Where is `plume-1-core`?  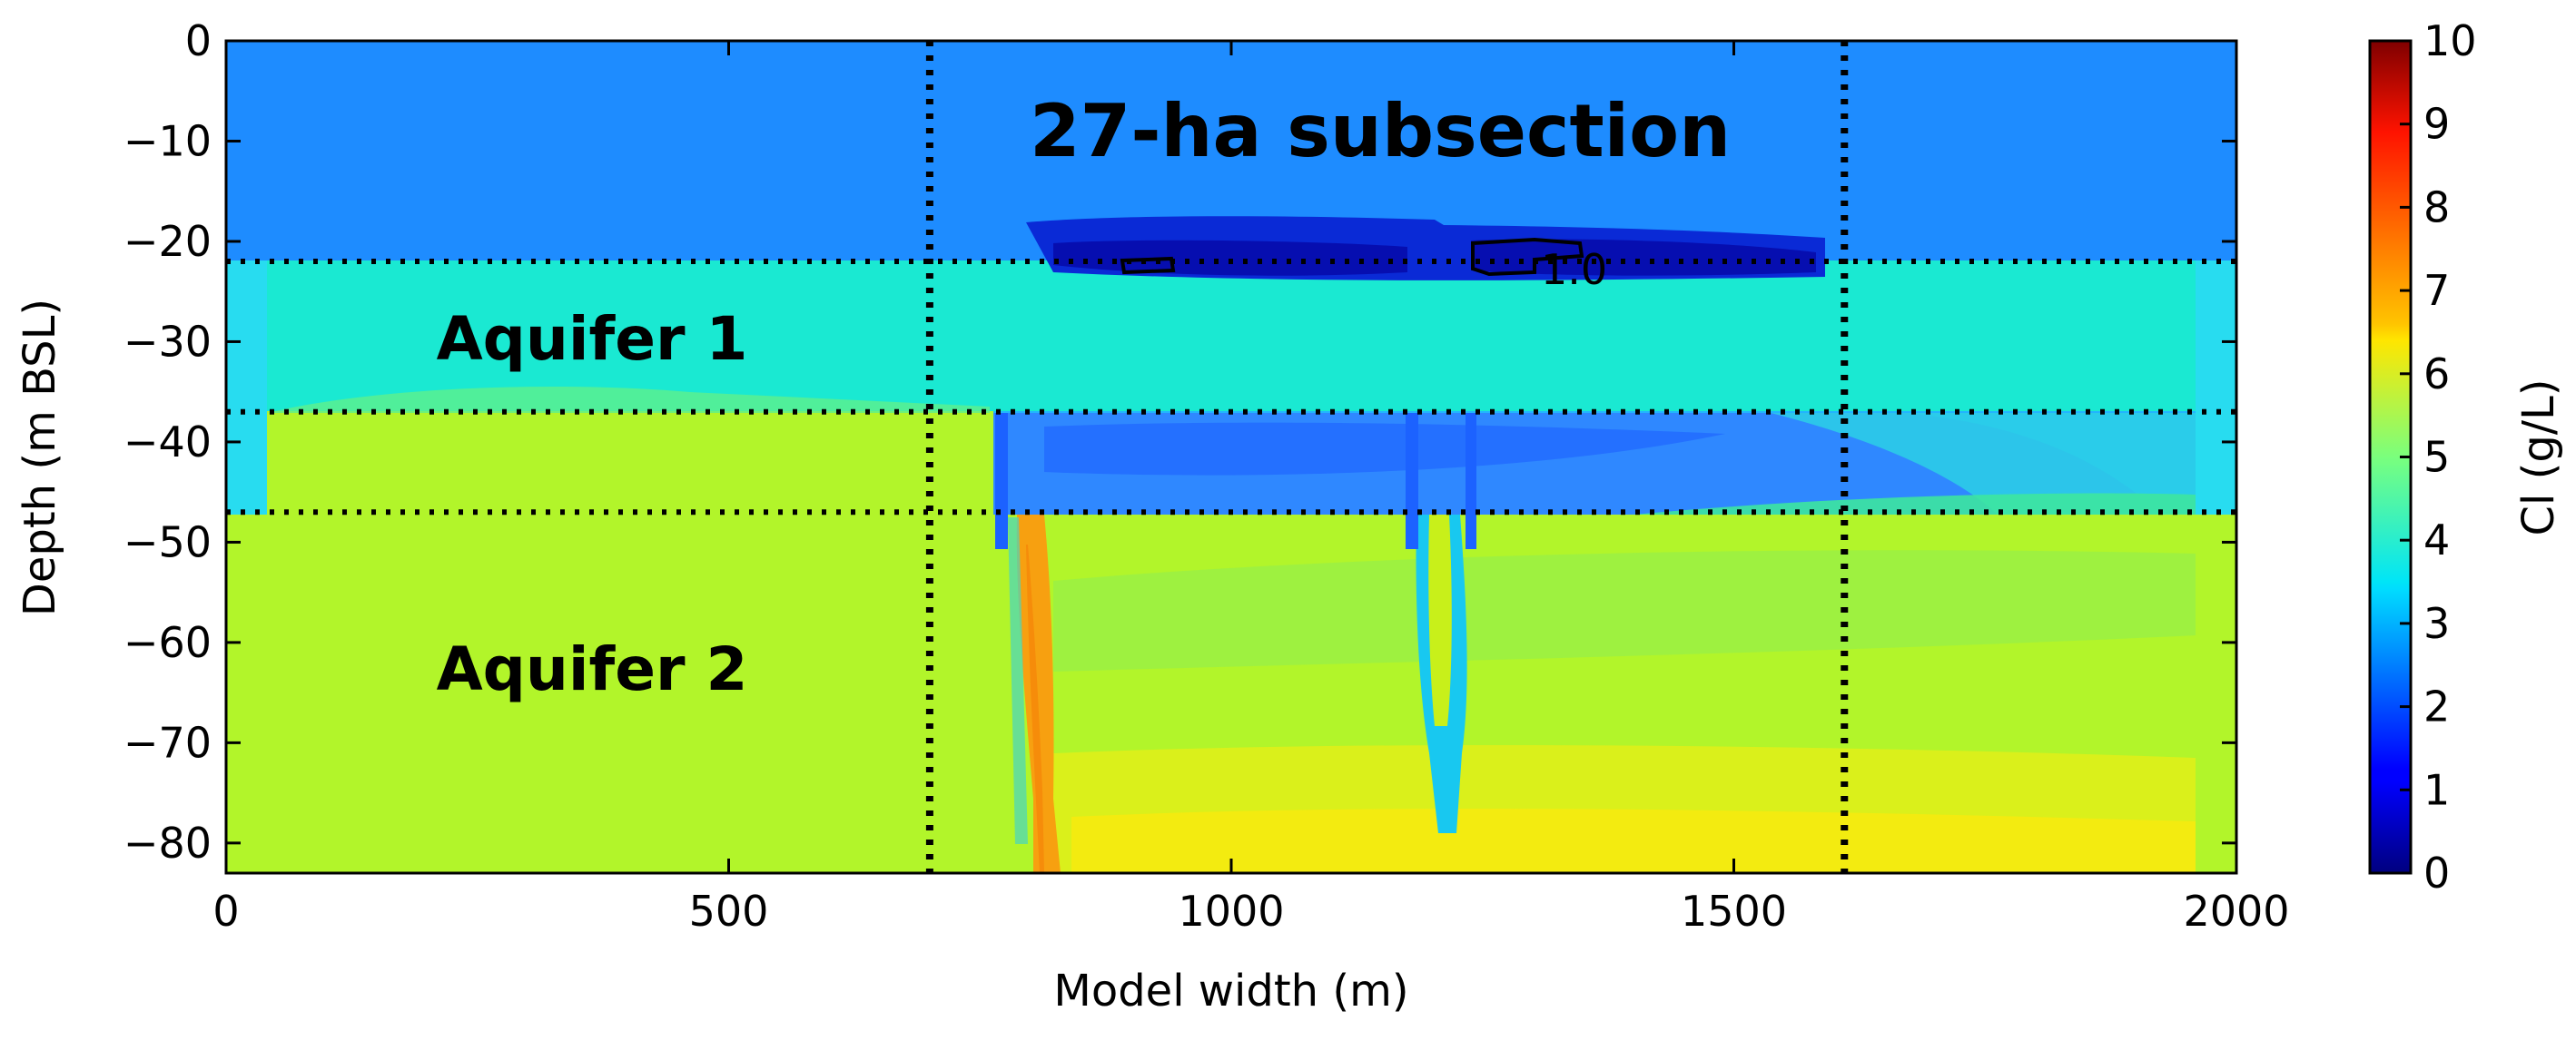 plume-1-core is located at coordinates (1035, 709).